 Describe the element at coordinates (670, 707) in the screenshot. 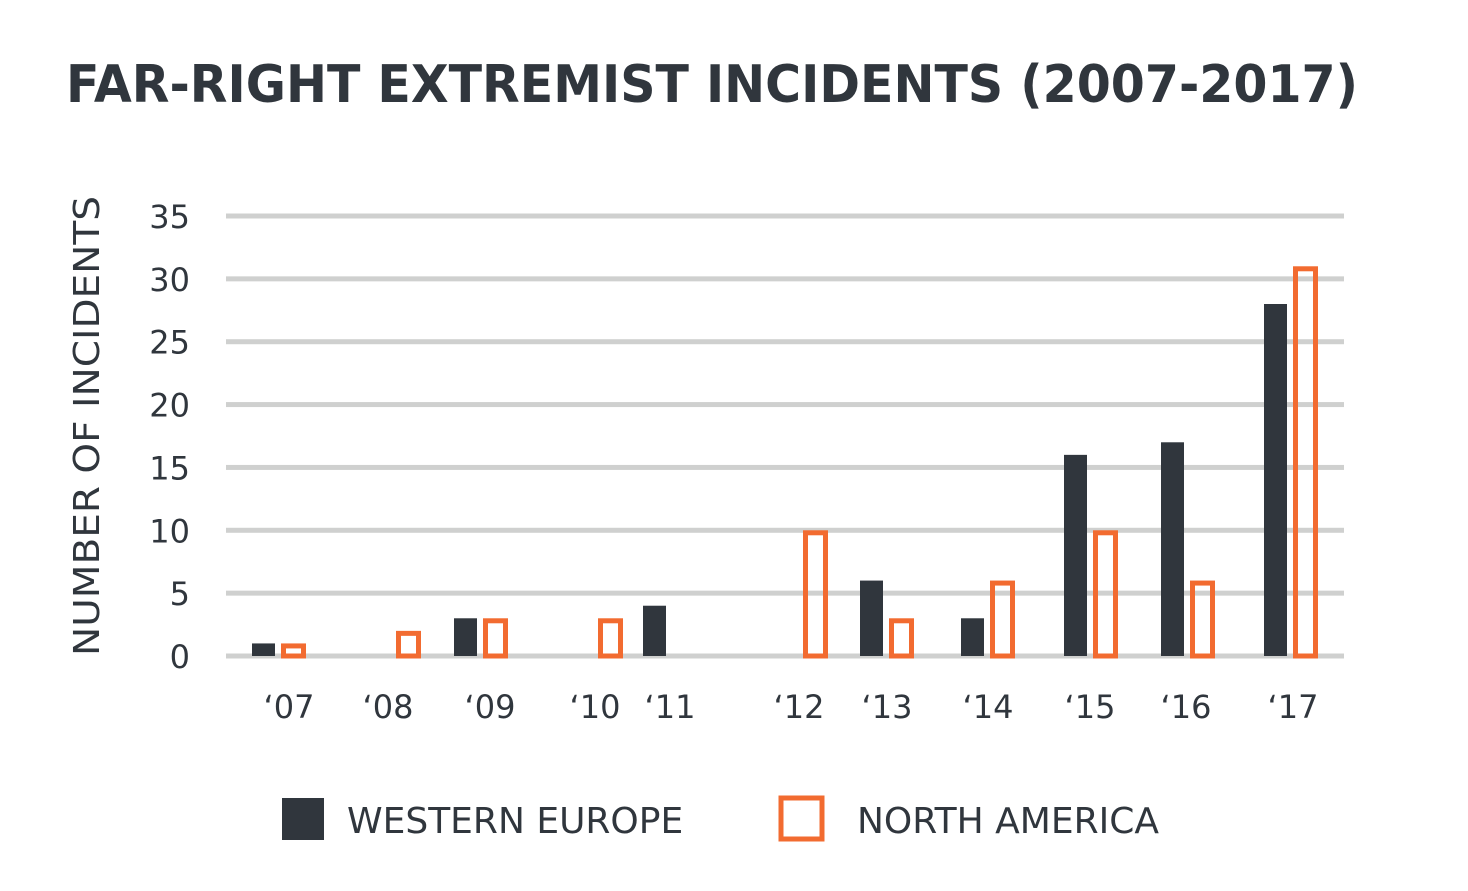

I see `x-tick-label: ‘11` at that location.